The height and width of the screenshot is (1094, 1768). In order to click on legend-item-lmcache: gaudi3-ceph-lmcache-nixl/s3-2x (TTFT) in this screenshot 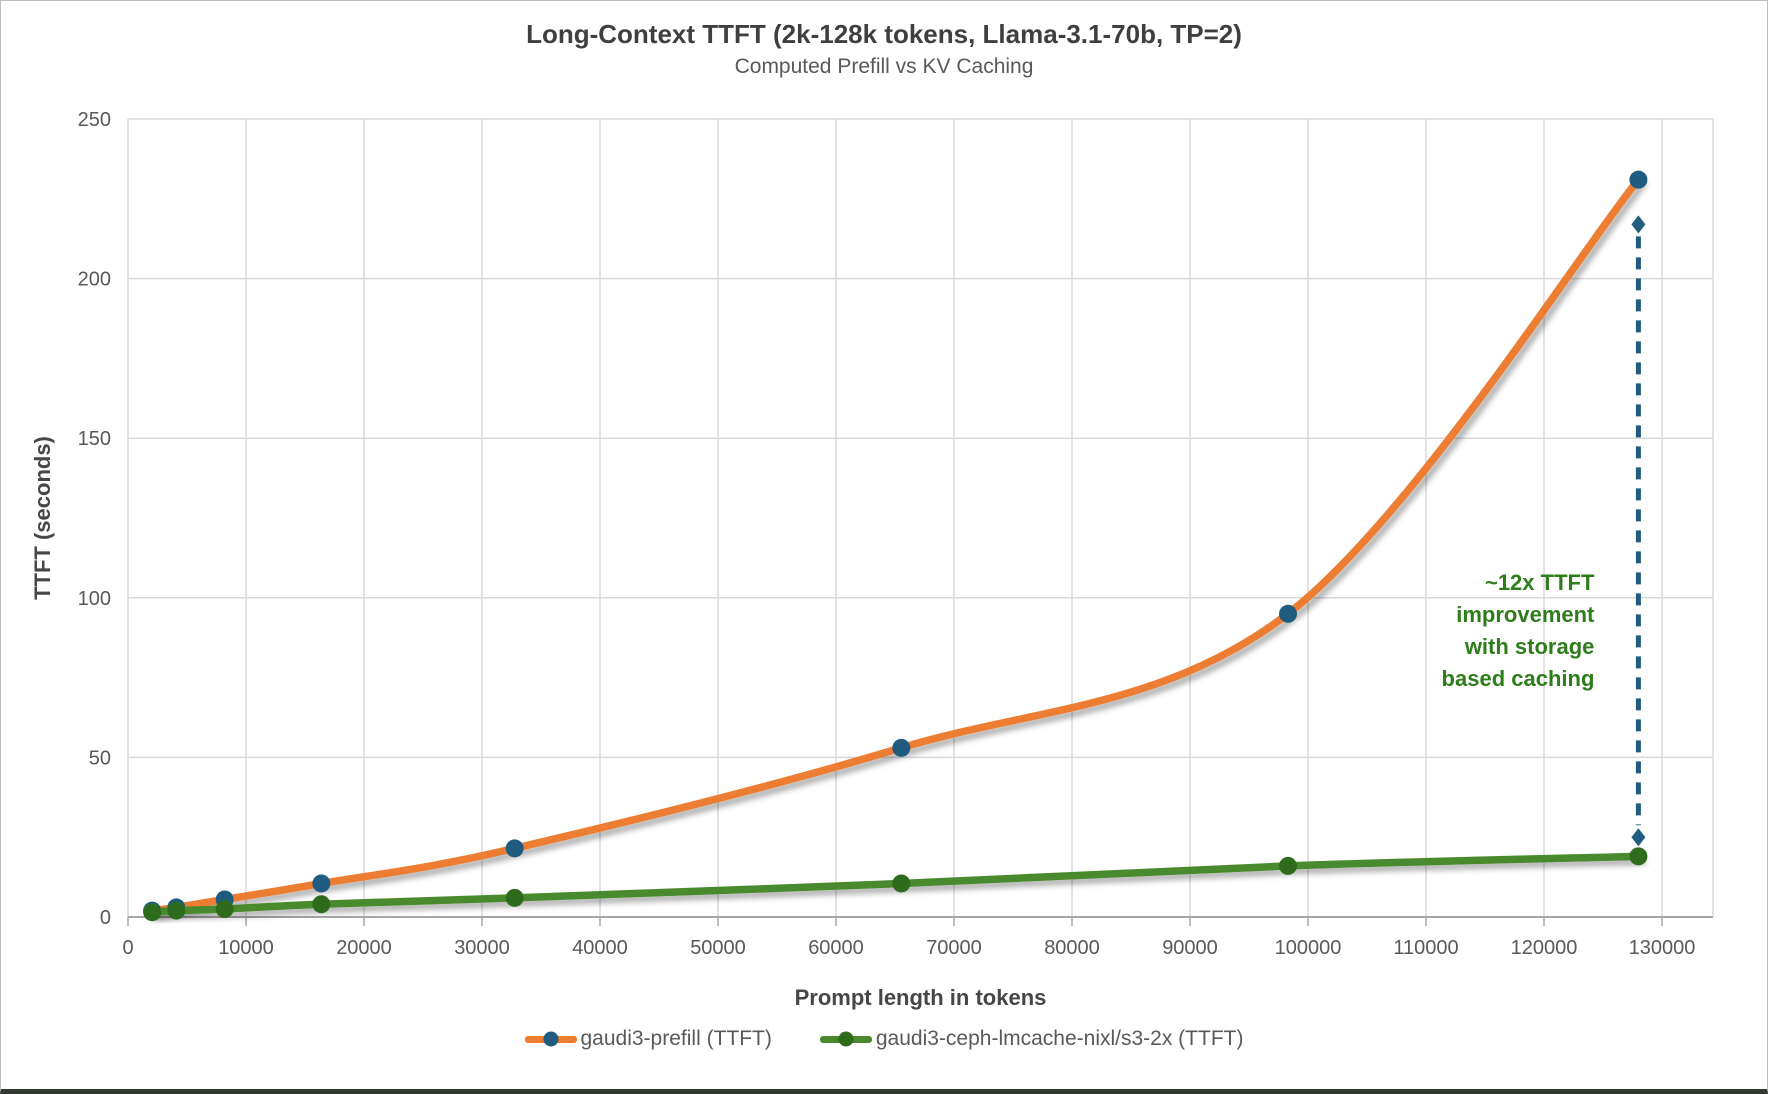, I will do `click(1031, 1039)`.